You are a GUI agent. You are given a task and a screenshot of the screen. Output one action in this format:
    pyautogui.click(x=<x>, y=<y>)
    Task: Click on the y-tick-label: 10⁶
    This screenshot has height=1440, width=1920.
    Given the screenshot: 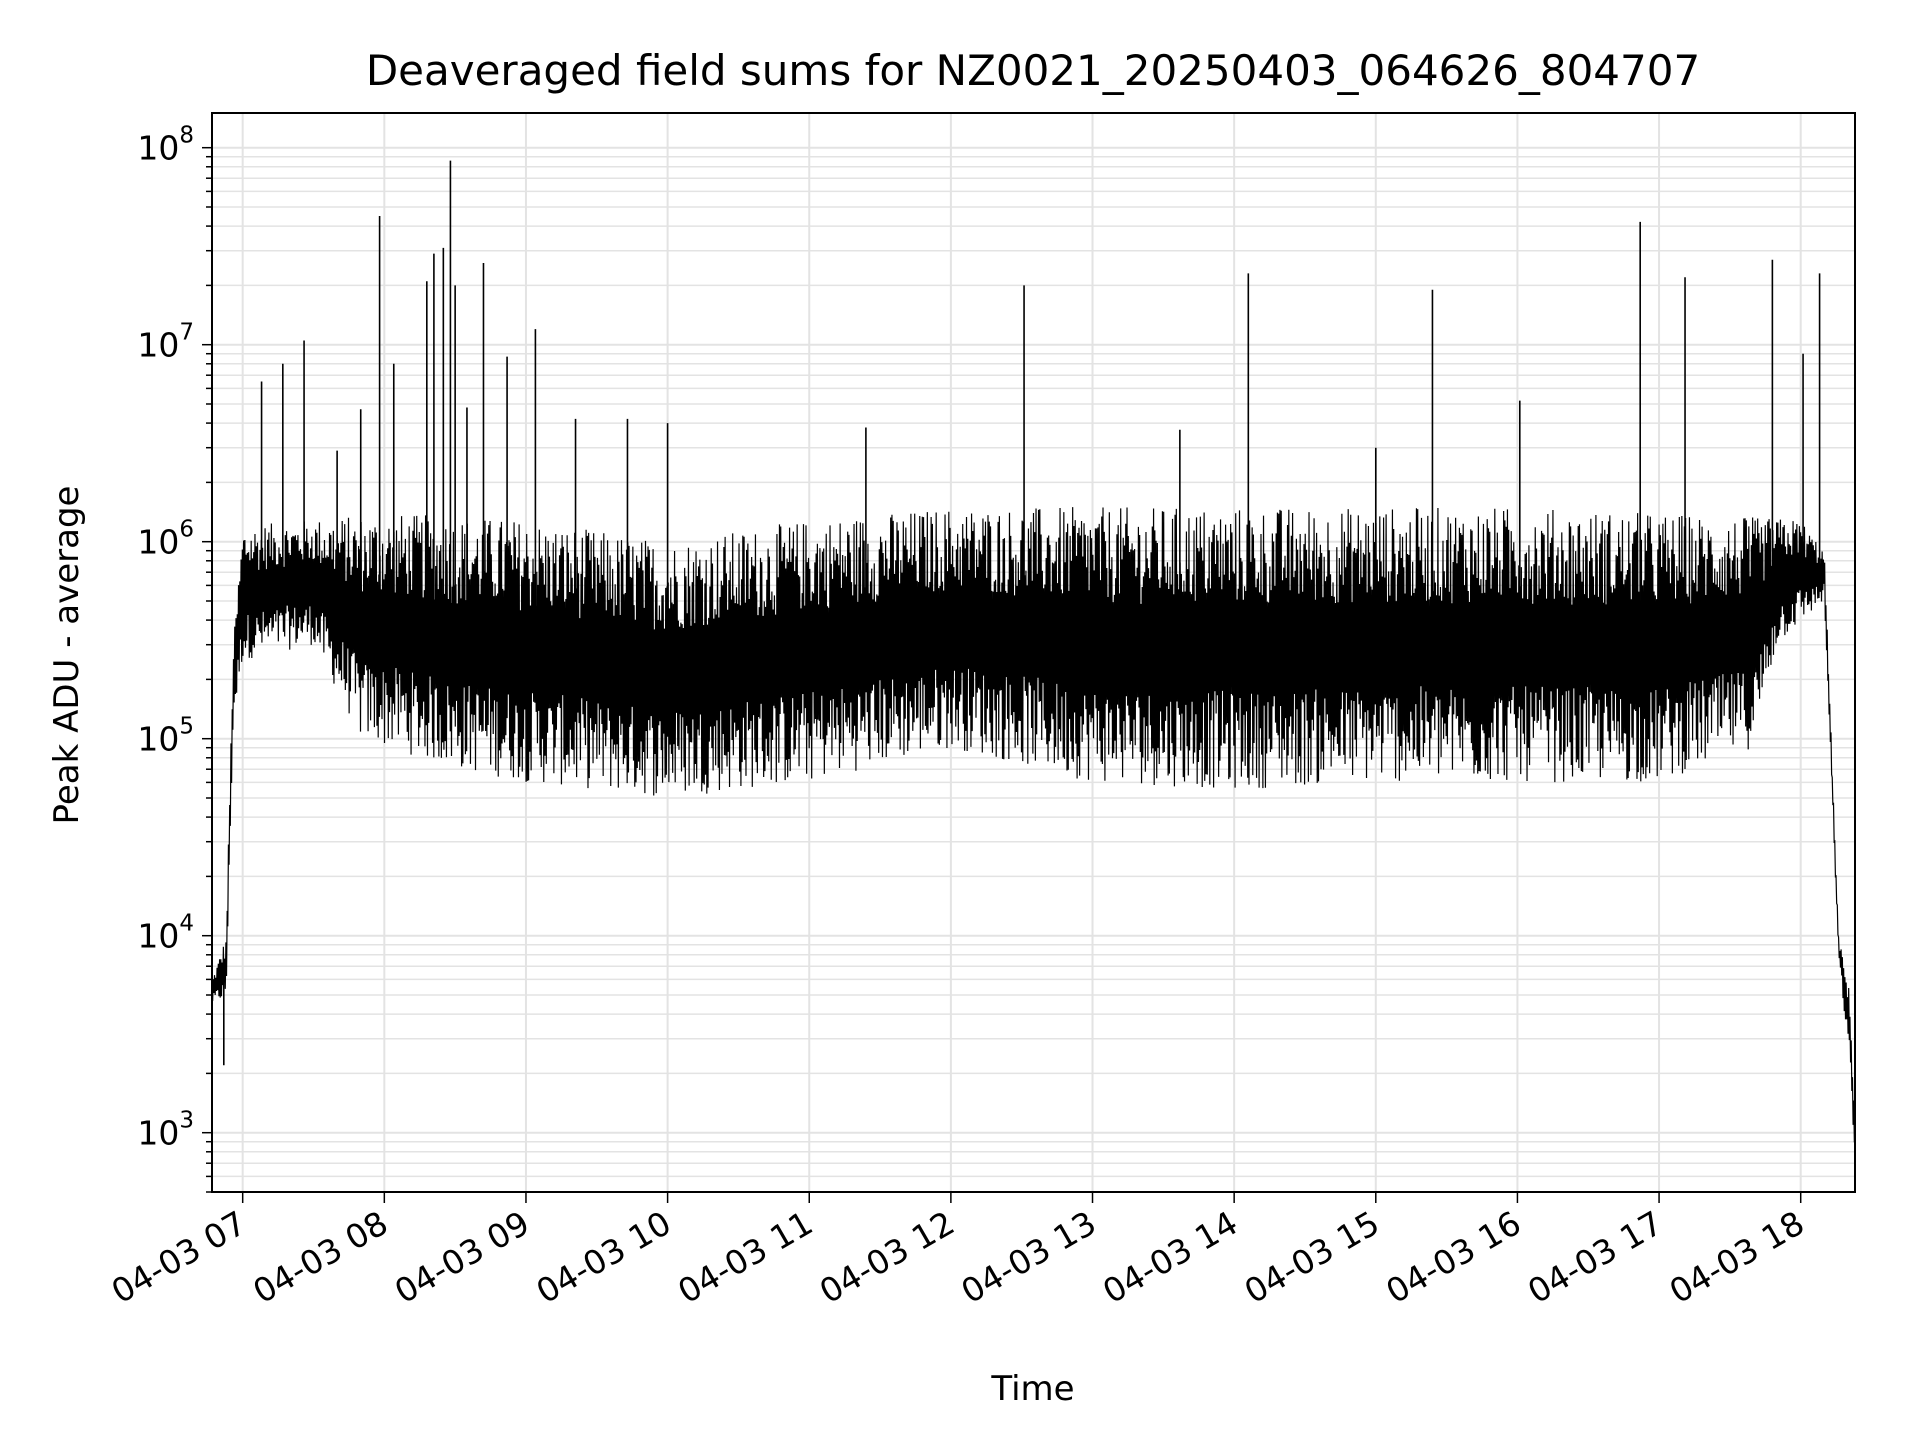 What is the action you would take?
    pyautogui.click(x=165, y=539)
    